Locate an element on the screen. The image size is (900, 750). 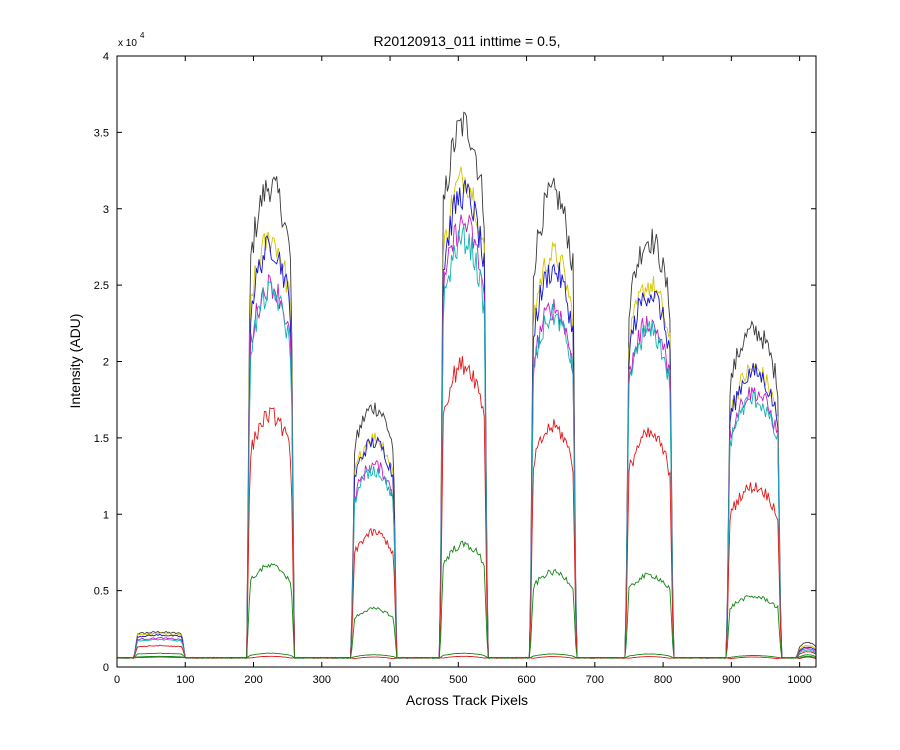
y-tick-label: 3.5 is located at coordinates (101, 133).